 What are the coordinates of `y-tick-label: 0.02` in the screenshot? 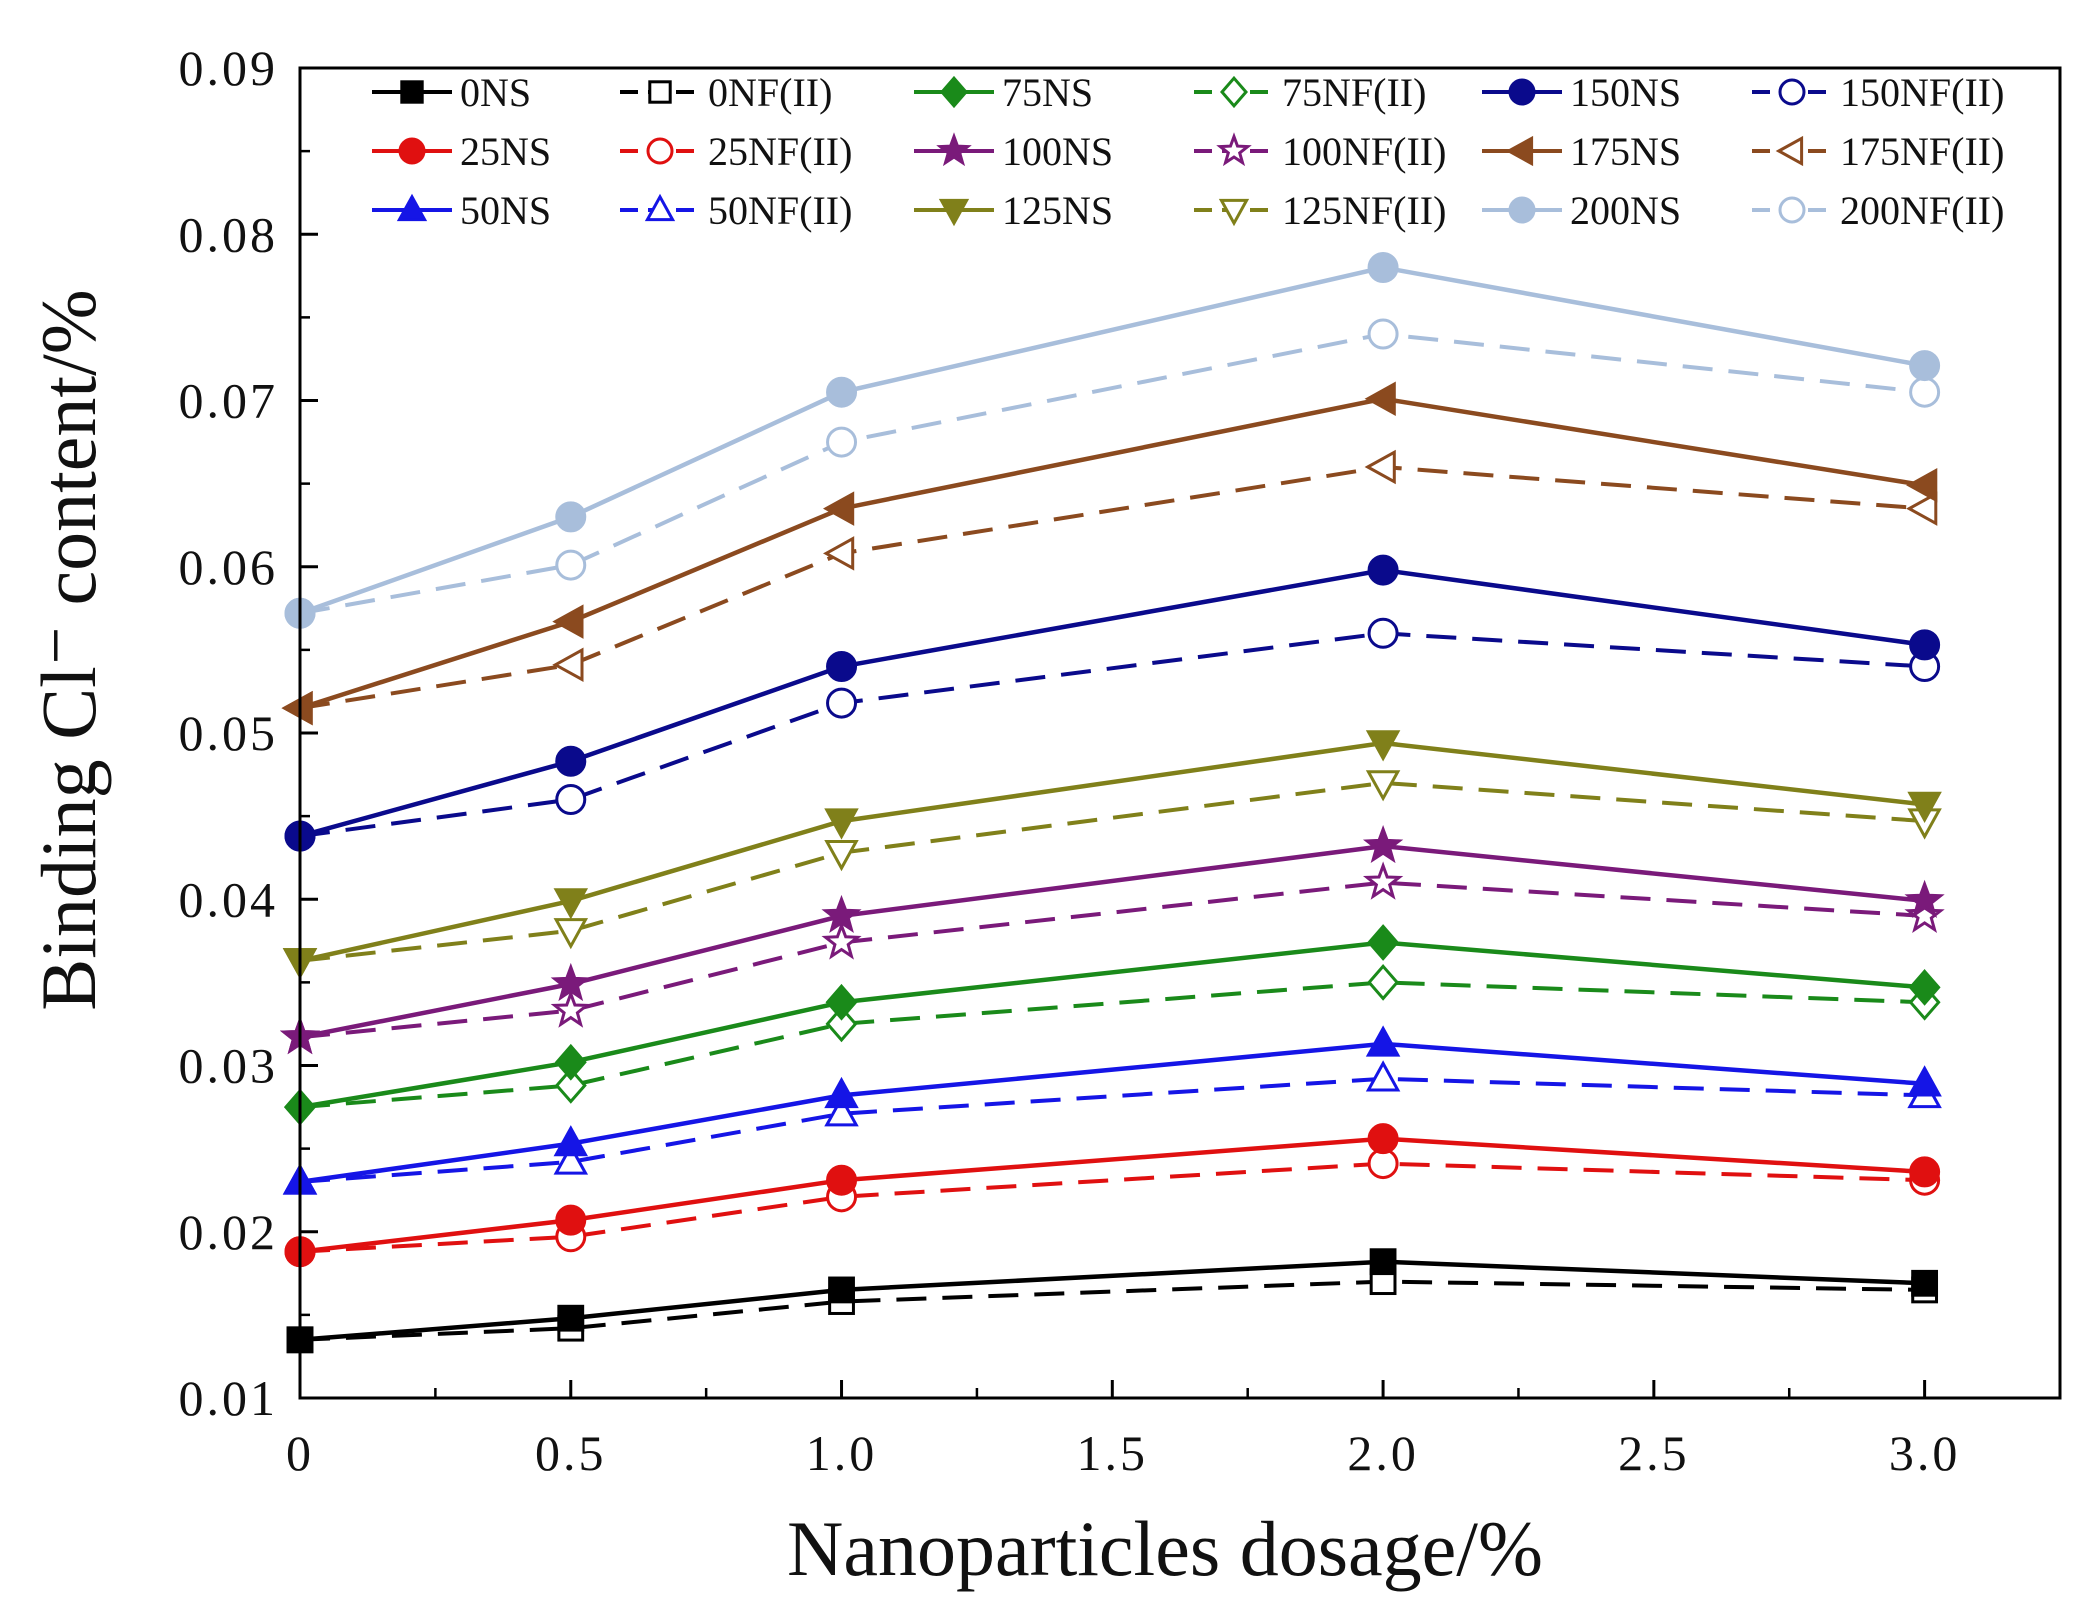 It's located at (229, 1232).